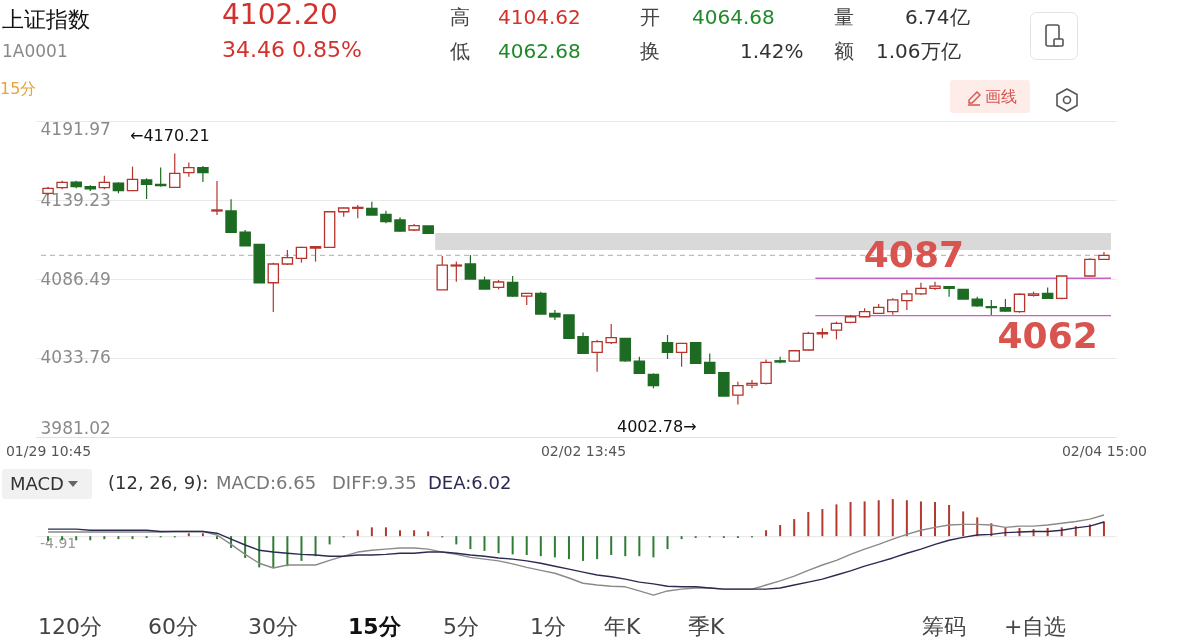 The height and width of the screenshot is (644, 1179). What do you see at coordinates (844, 17) in the screenshot?
I see `text: 量` at bounding box center [844, 17].